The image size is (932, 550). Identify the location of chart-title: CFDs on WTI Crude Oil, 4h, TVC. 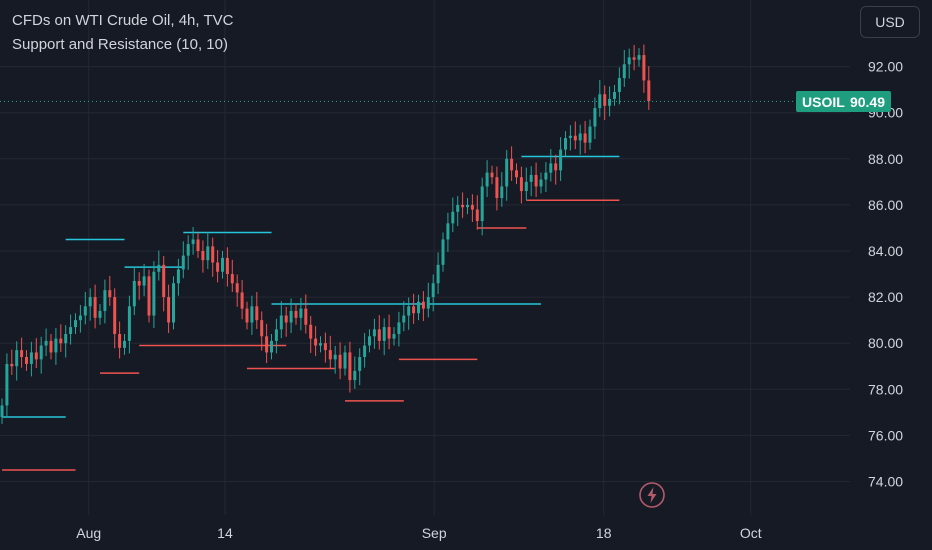
(123, 20).